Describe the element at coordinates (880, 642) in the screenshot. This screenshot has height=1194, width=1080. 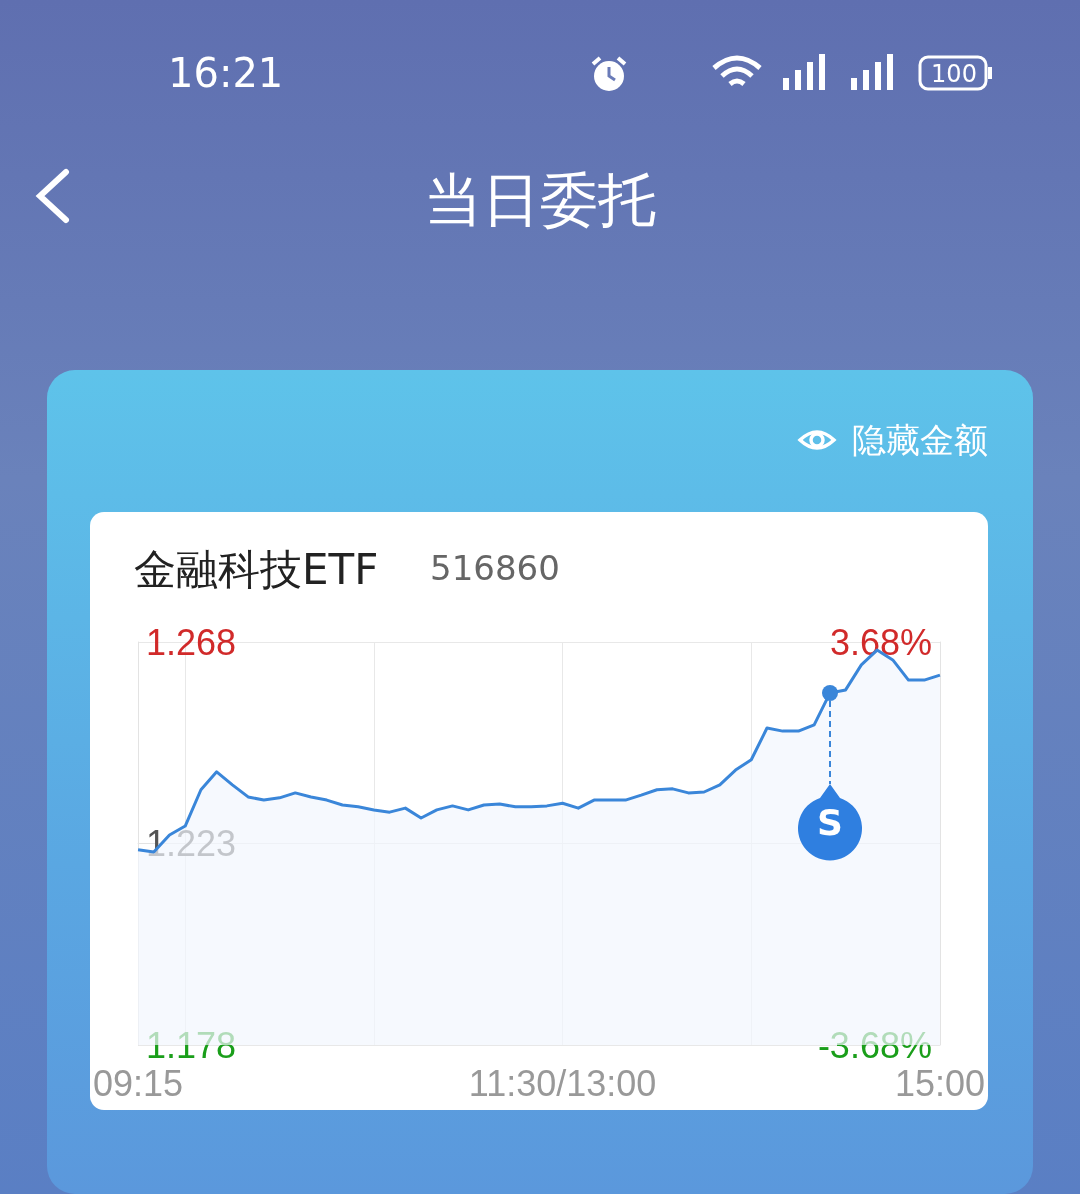
I see `y2-tick-label: 3.68%` at that location.